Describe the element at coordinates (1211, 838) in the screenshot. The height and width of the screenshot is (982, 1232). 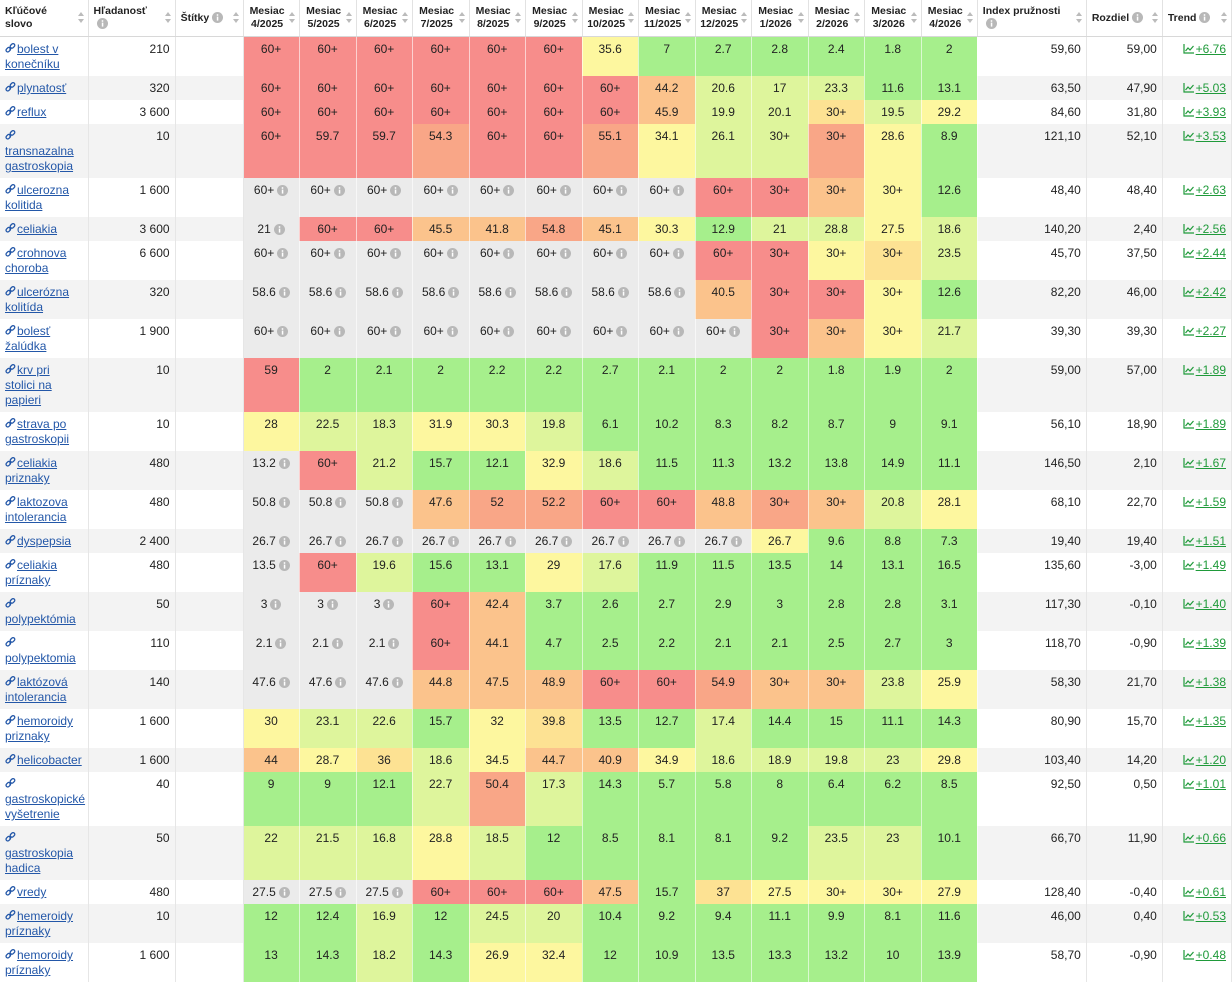
I see `trend-link: +0.66` at that location.